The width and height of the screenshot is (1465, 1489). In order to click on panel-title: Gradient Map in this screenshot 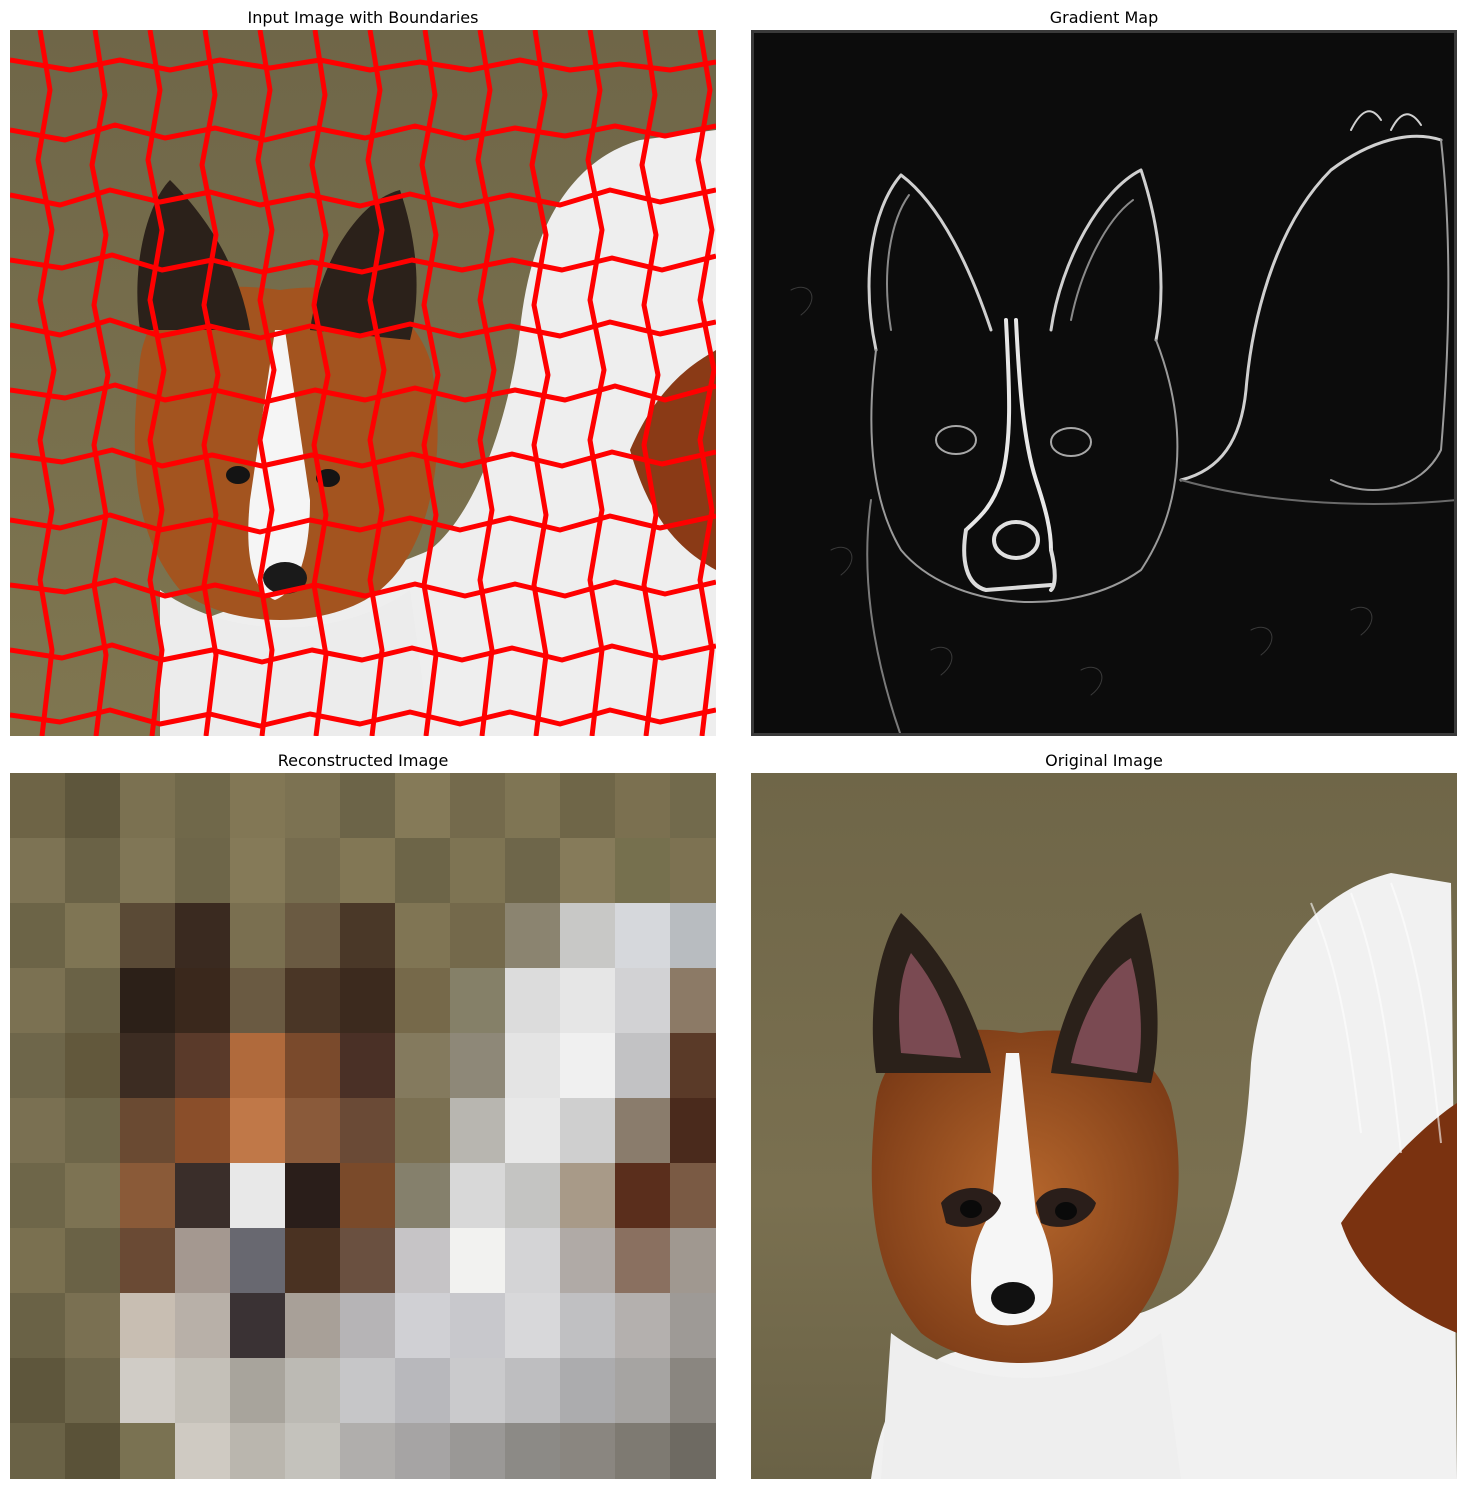, I will do `click(1104, 17)`.